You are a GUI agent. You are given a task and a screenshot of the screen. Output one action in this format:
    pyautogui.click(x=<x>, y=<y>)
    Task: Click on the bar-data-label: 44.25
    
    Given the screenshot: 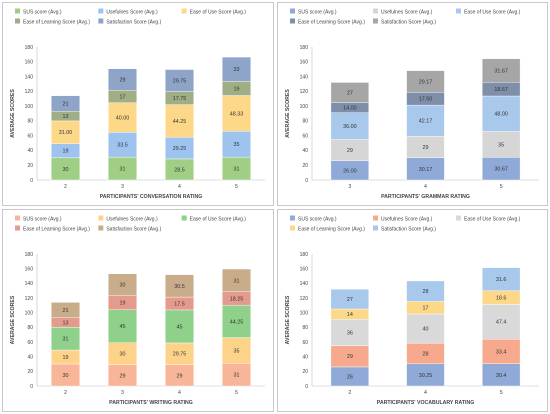 What is the action you would take?
    pyautogui.click(x=180, y=122)
    